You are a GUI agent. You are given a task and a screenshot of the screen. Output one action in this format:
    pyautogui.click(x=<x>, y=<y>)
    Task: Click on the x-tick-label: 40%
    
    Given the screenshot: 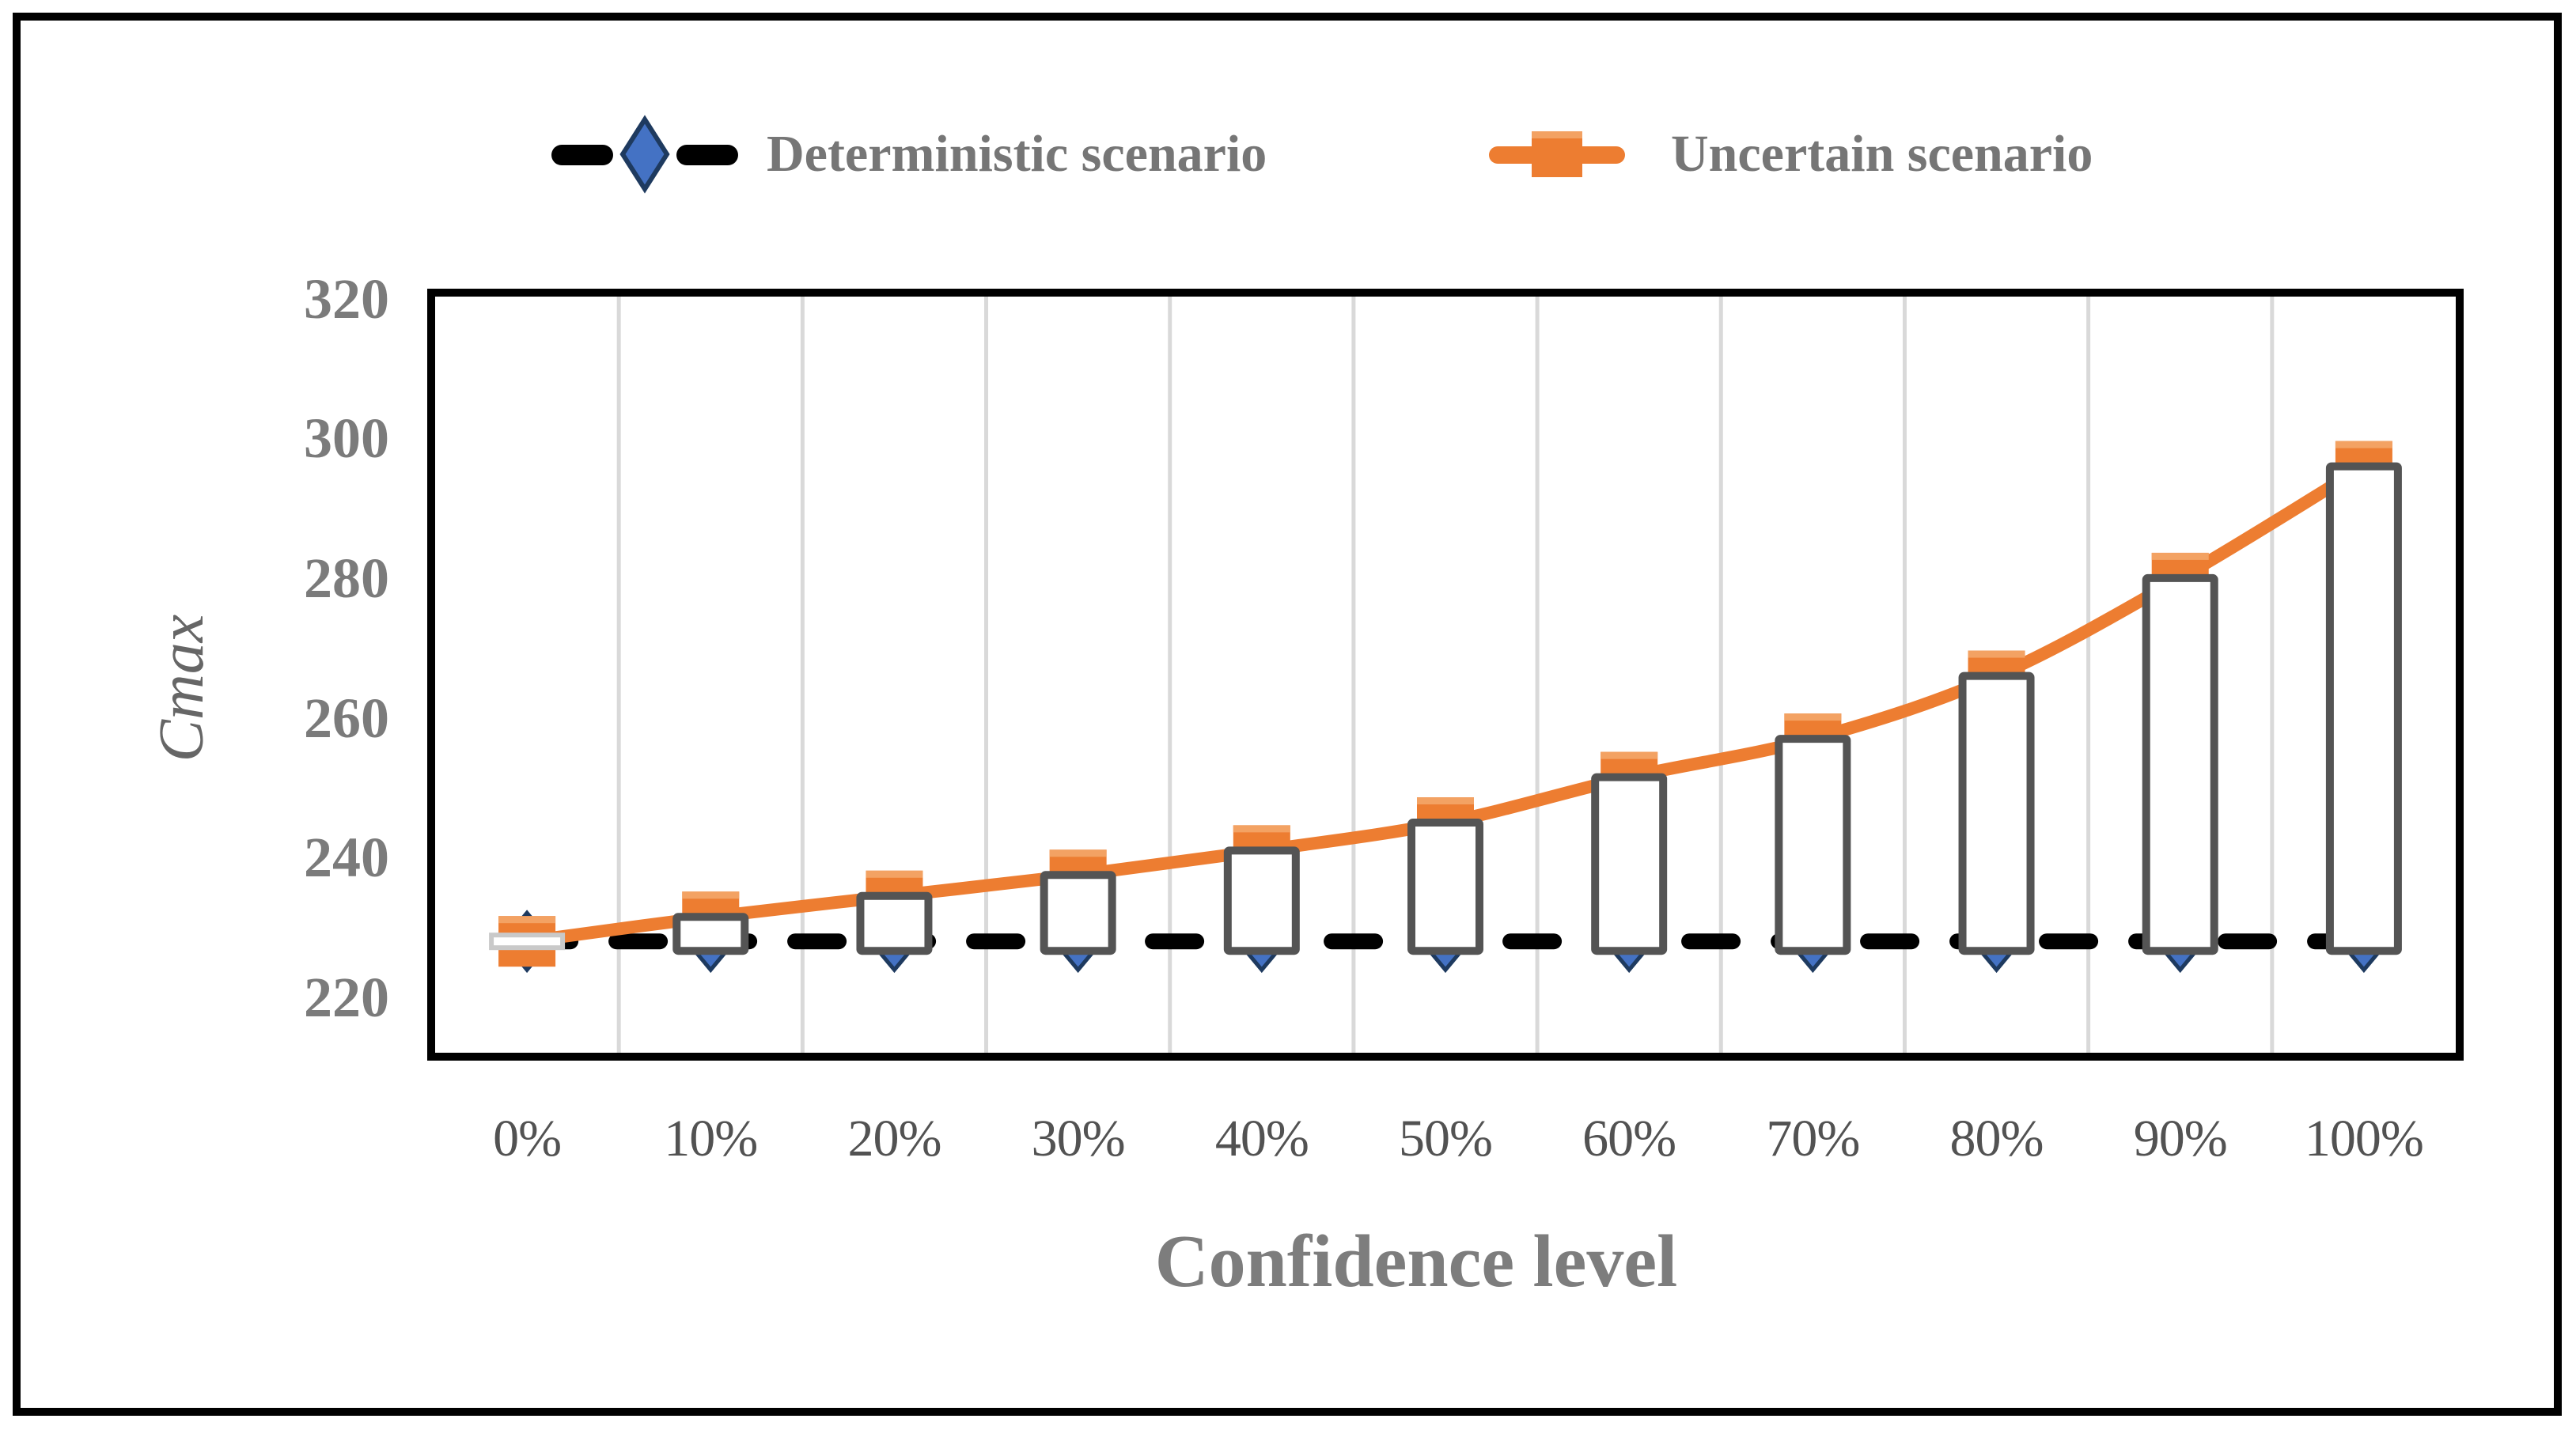 What is the action you would take?
    pyautogui.click(x=1261, y=1138)
    